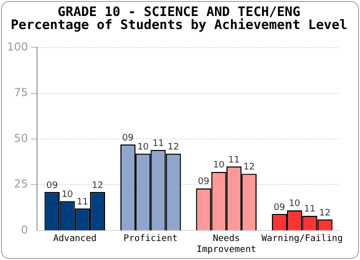  I want to click on x-tick-label: Needs Improvement, so click(226, 244).